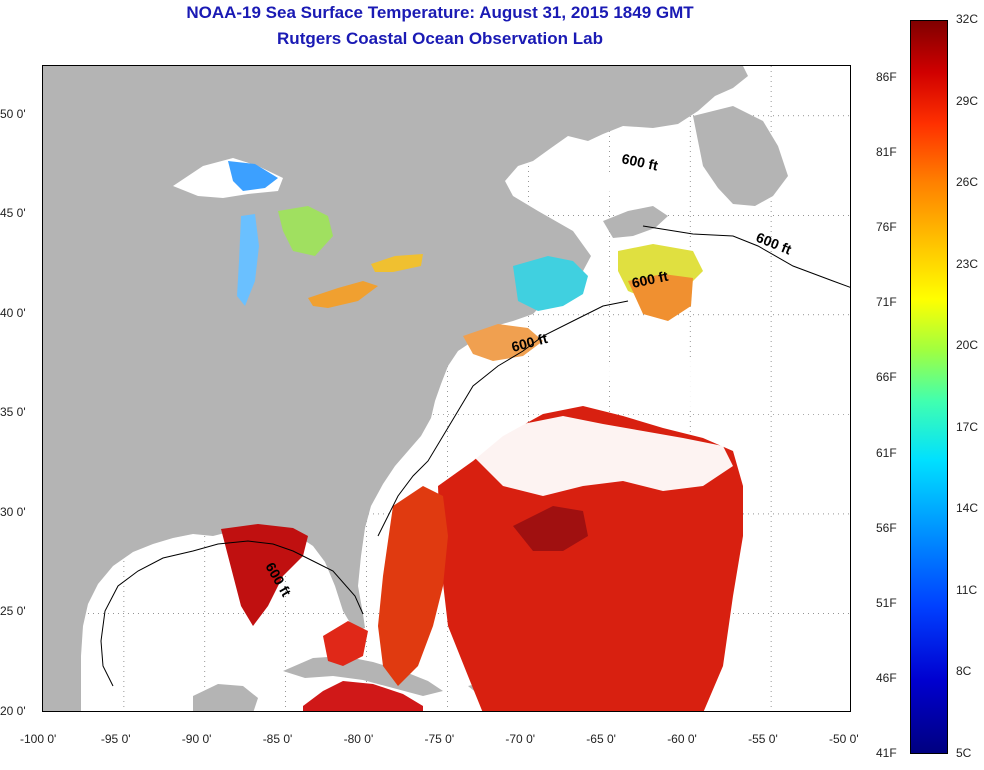  Describe the element at coordinates (763, 739) in the screenshot. I see `lon-tick-label: -55 0'` at that location.